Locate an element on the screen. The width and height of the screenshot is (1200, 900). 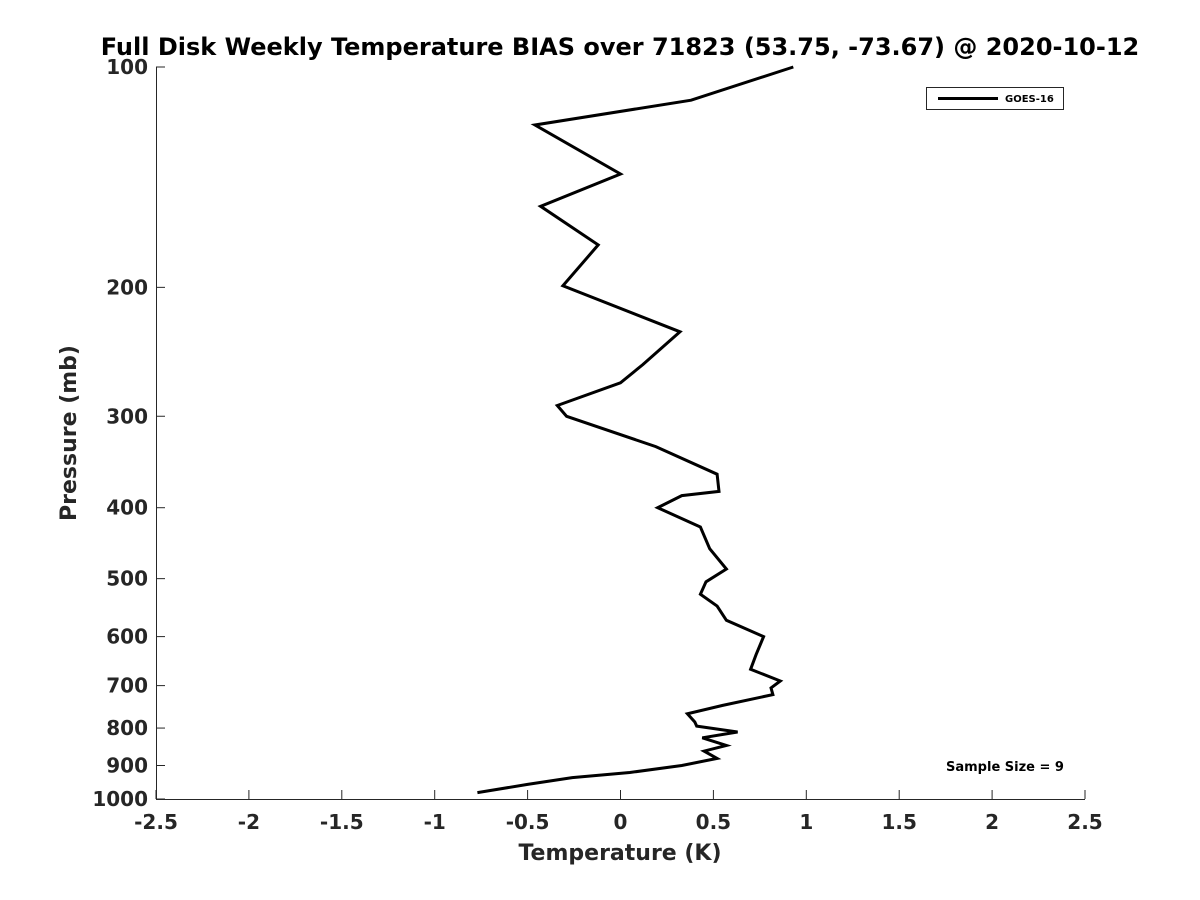
x-tick-label: -0.5 is located at coordinates (528, 822).